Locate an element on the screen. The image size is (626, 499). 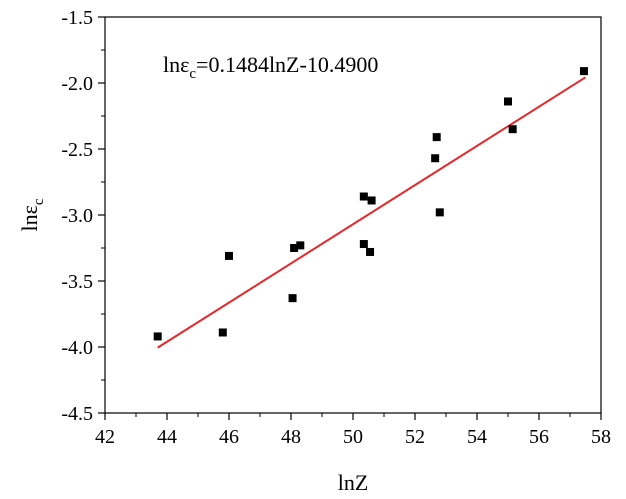
y-tick-label: -4.0 is located at coordinates (77, 348).